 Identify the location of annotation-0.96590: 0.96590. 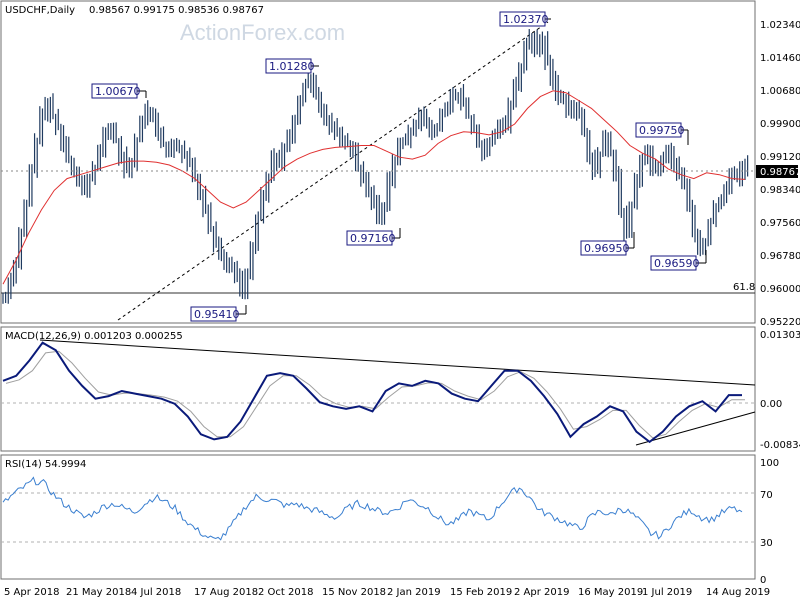
(678, 260).